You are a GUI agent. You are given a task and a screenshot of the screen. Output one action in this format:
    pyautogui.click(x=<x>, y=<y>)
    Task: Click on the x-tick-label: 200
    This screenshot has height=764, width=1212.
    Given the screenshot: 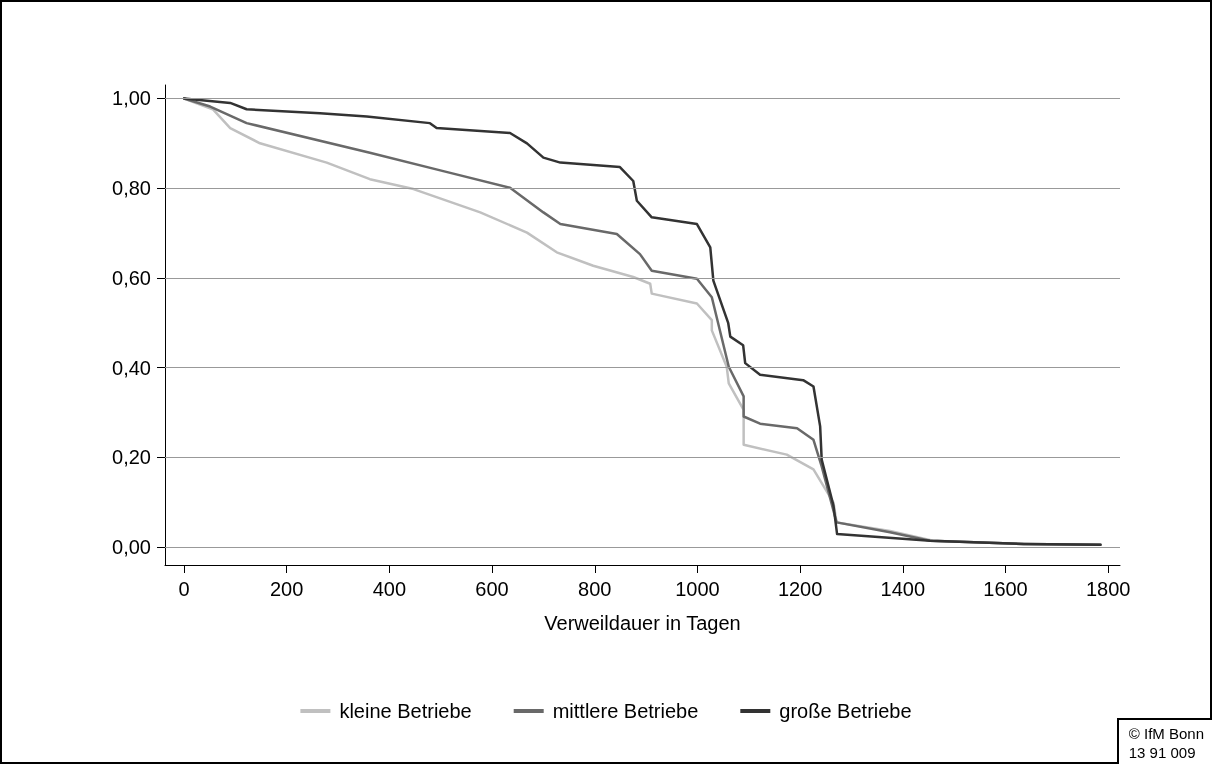 What is the action you would take?
    pyautogui.click(x=287, y=589)
    